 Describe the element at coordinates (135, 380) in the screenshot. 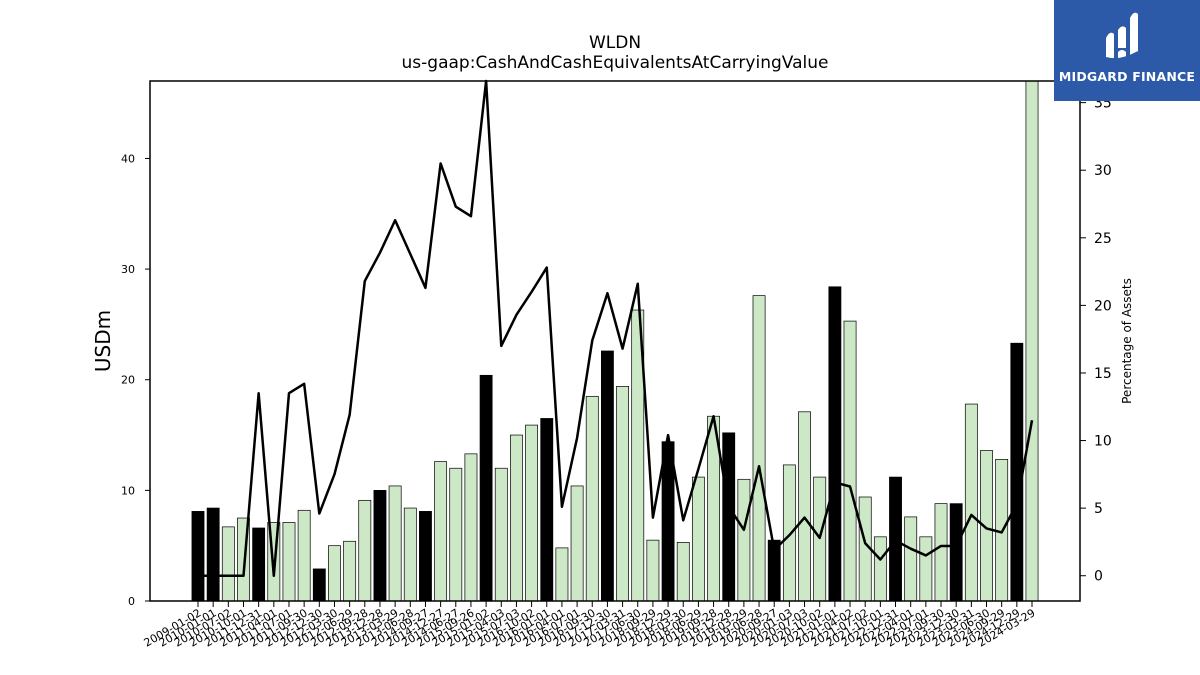

I see `left-axis: 0 10 20 30 40` at that location.